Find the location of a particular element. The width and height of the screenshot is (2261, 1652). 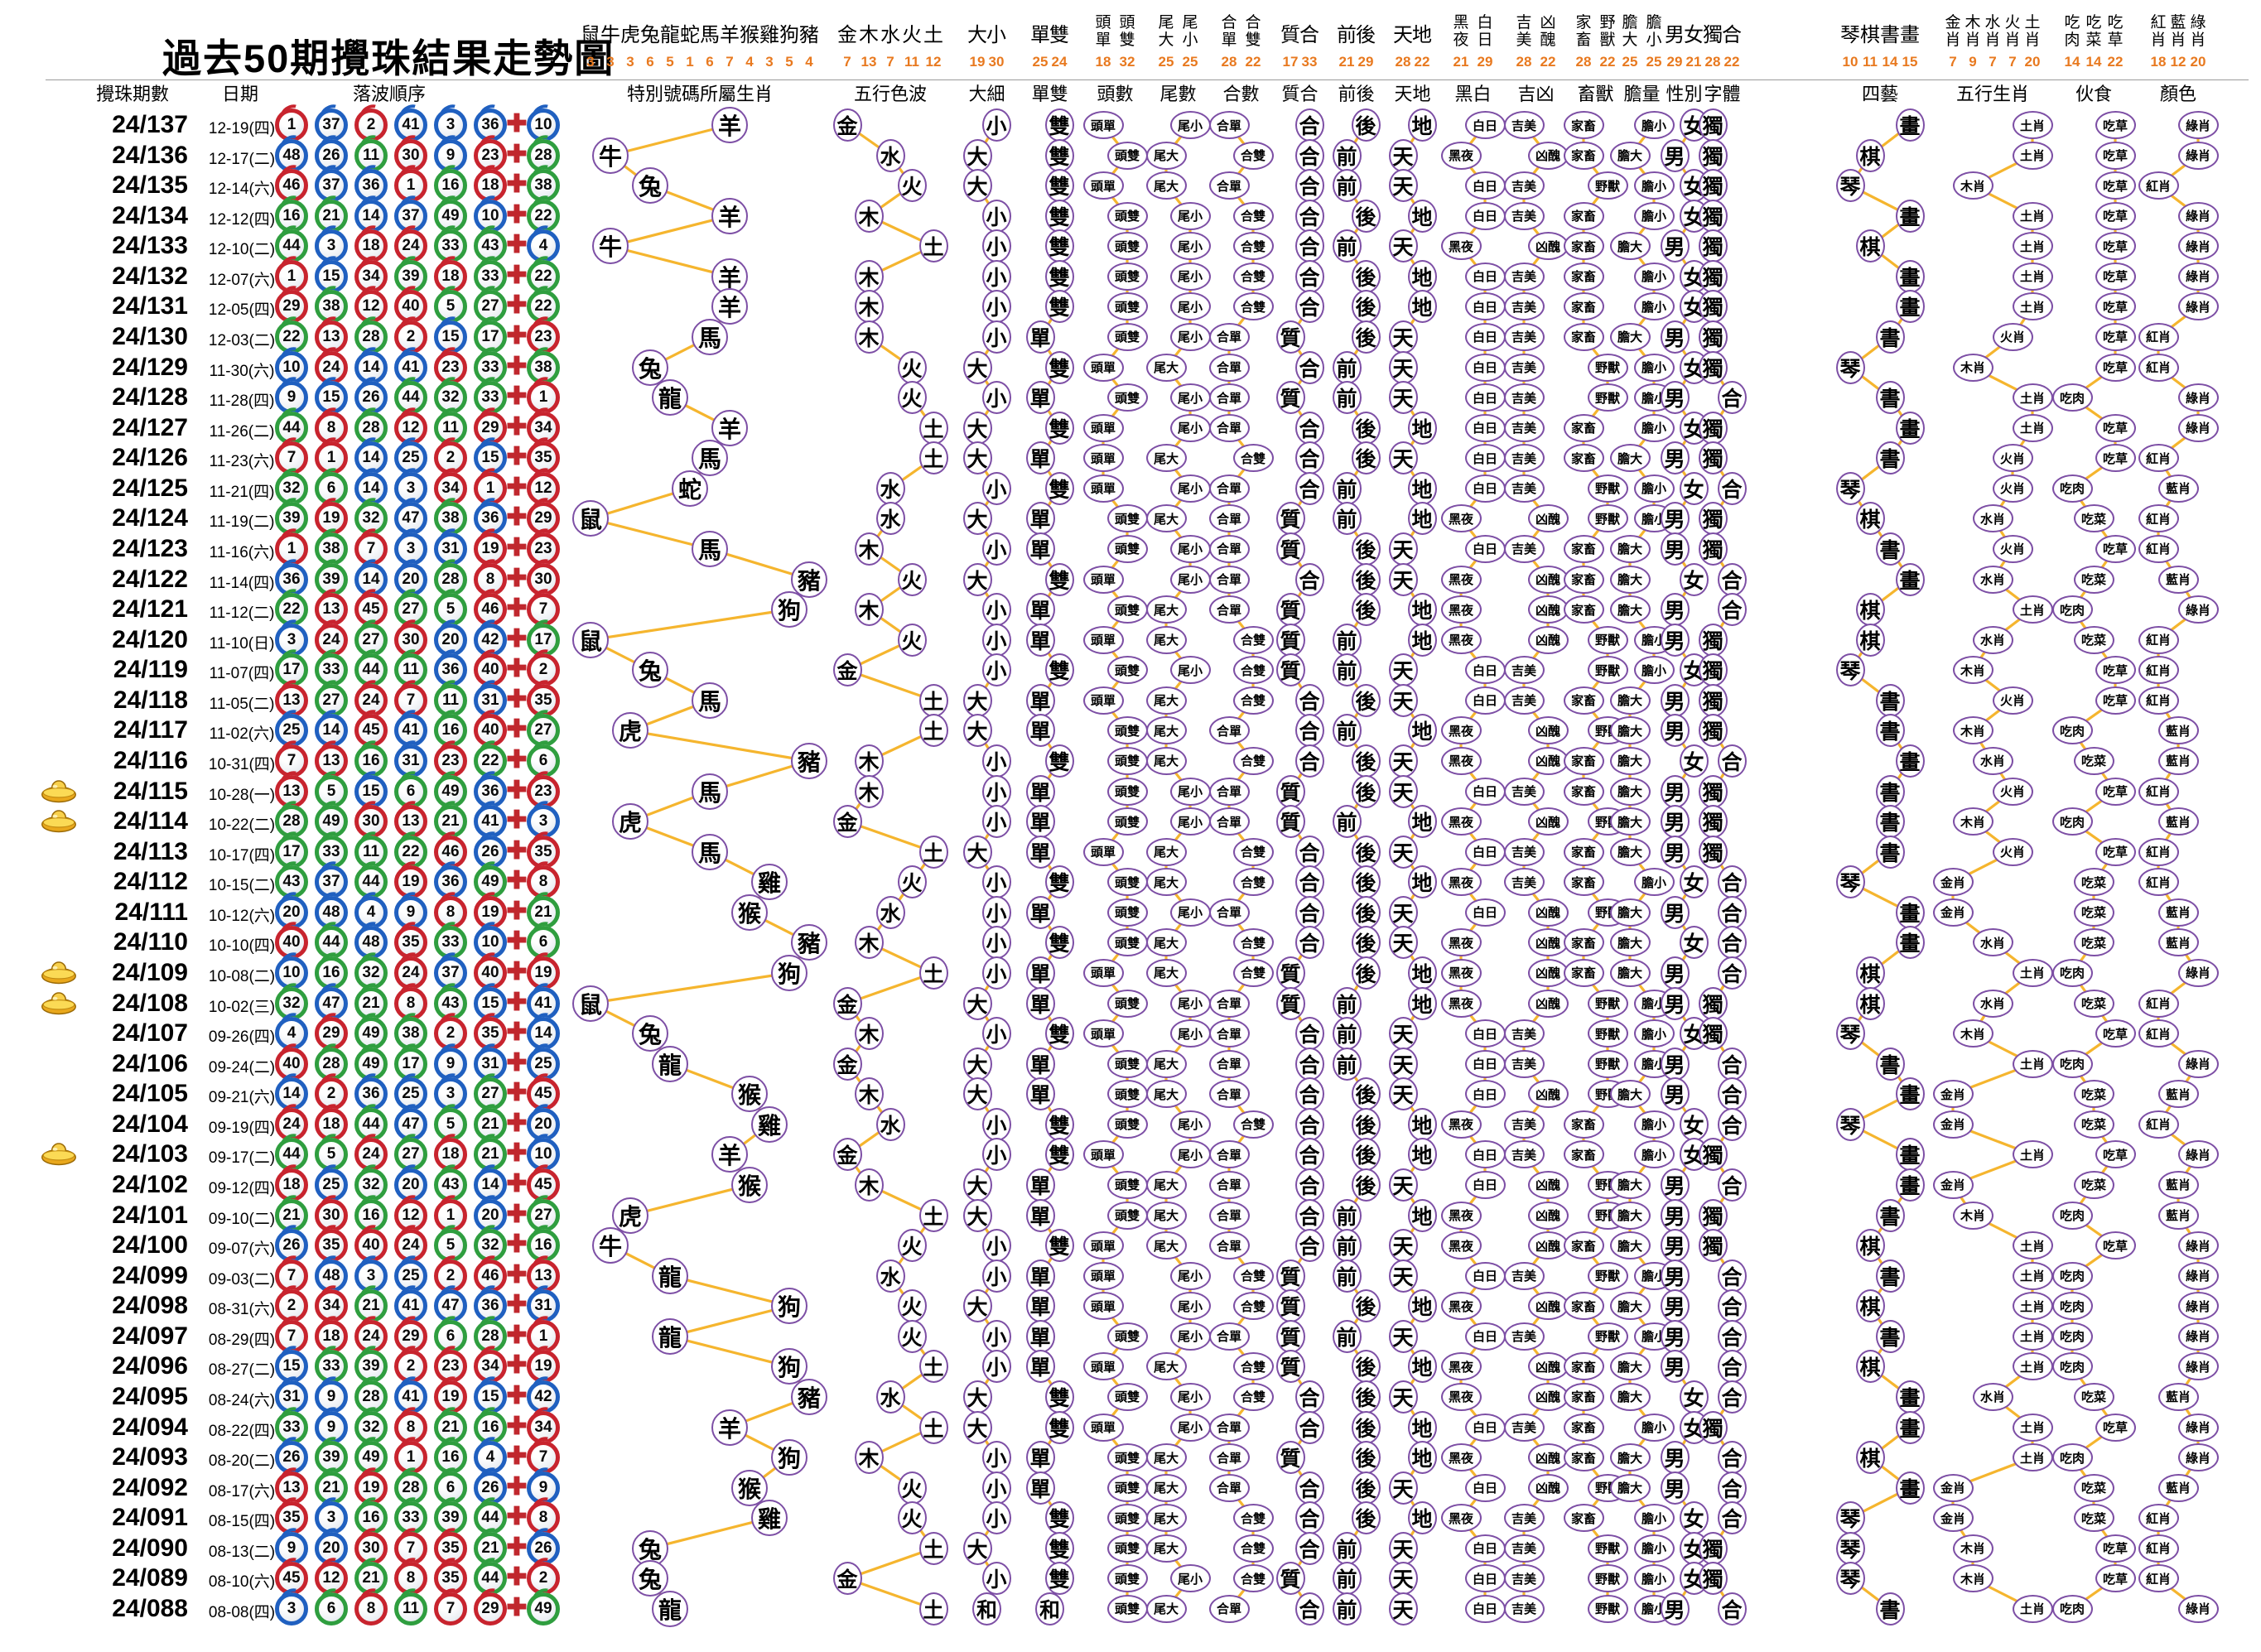

attr-zh: 質 is located at coordinates (1290, 1336).